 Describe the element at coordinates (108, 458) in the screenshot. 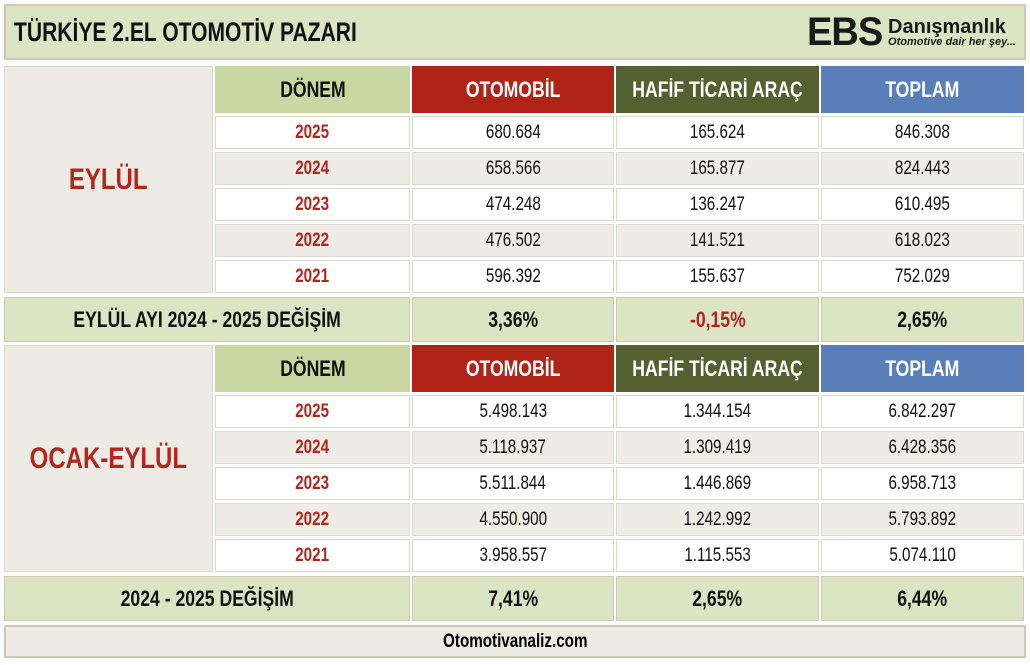

I see `section-label: OCAK-EYLÜL` at that location.